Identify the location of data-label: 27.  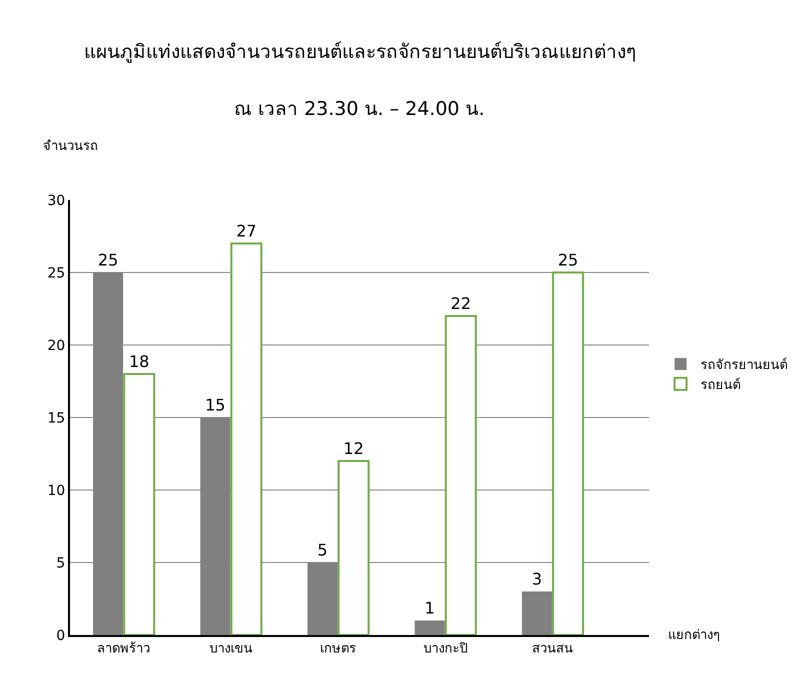
(246, 231).